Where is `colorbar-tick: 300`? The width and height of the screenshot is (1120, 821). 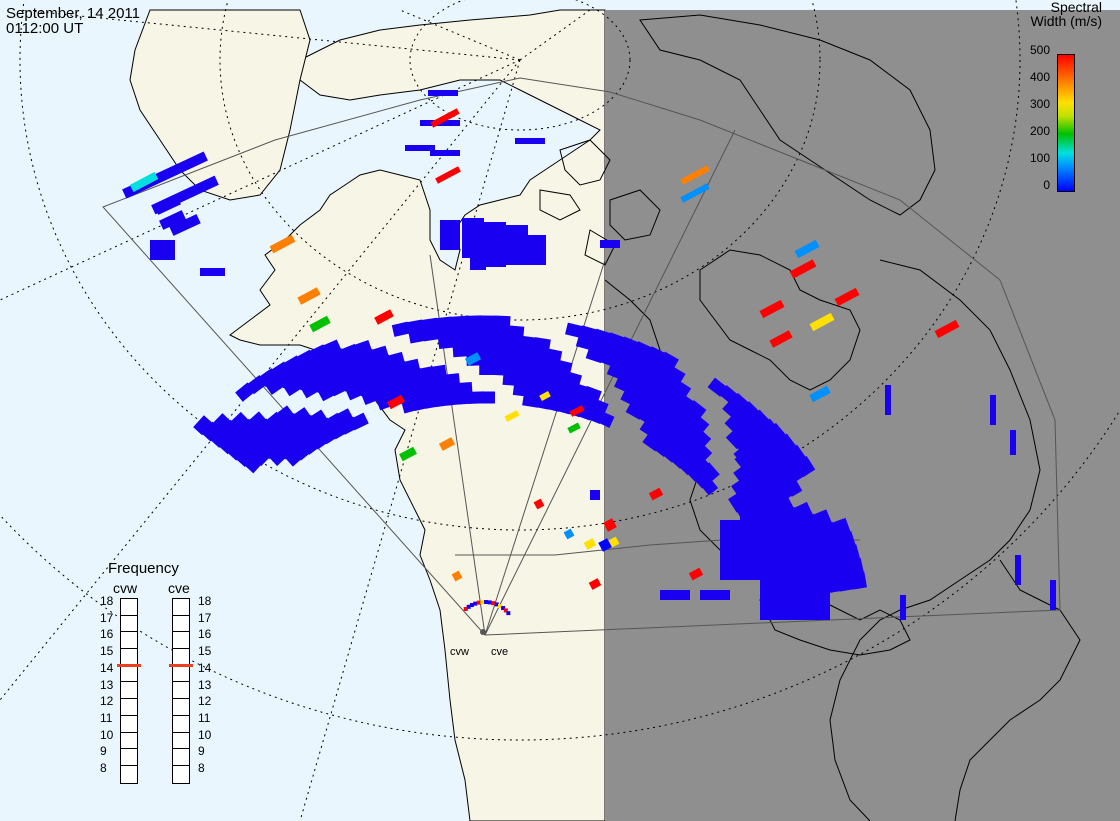
colorbar-tick: 300 is located at coordinates (1039, 104).